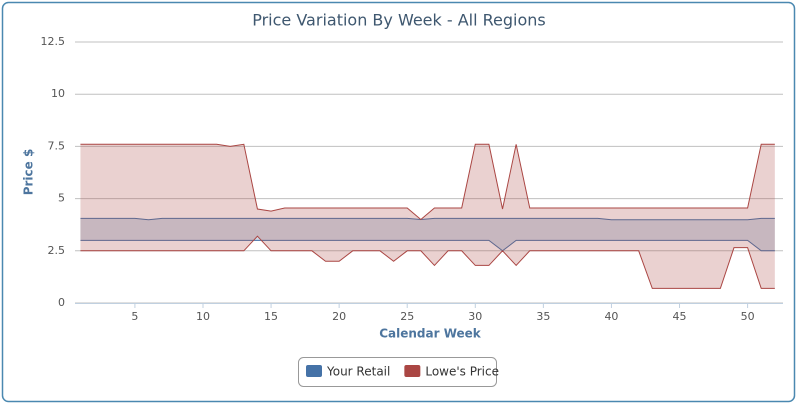 The image size is (798, 405). I want to click on x-tick-label: 50, so click(748, 316).